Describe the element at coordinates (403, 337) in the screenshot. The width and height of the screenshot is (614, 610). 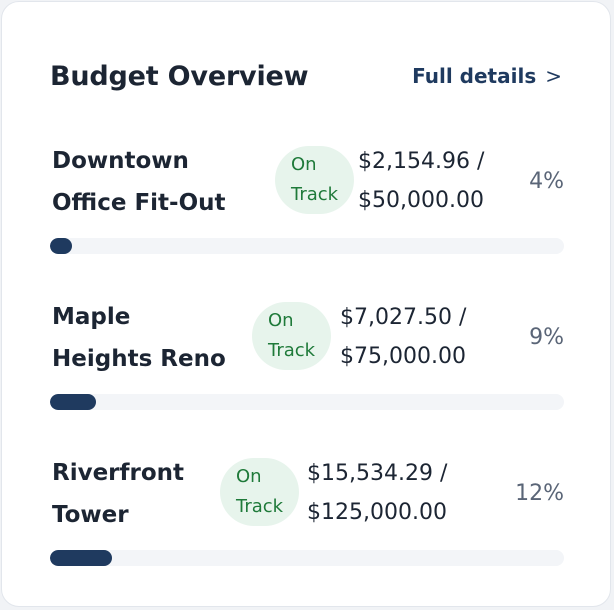
I see `budget-amount: $7,027.50 / $75,000.00` at that location.